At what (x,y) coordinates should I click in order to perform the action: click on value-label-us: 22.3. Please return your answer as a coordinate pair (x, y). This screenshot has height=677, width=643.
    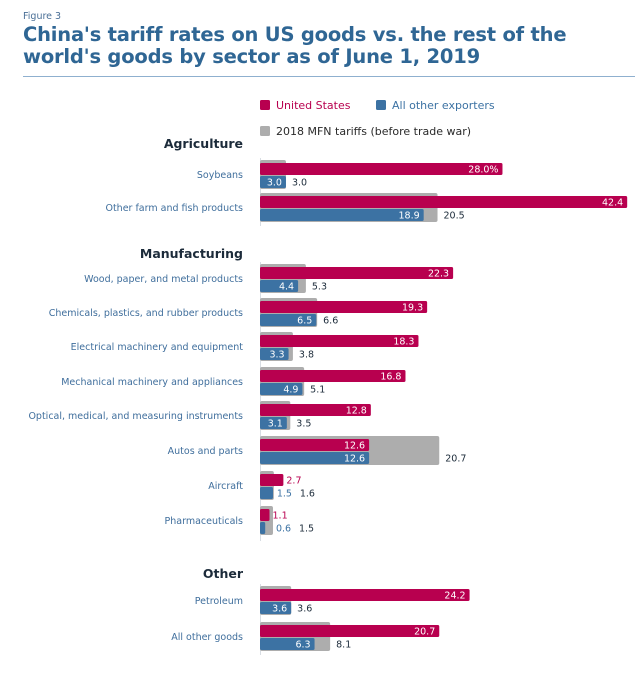
    Looking at the image, I should click on (438, 274).